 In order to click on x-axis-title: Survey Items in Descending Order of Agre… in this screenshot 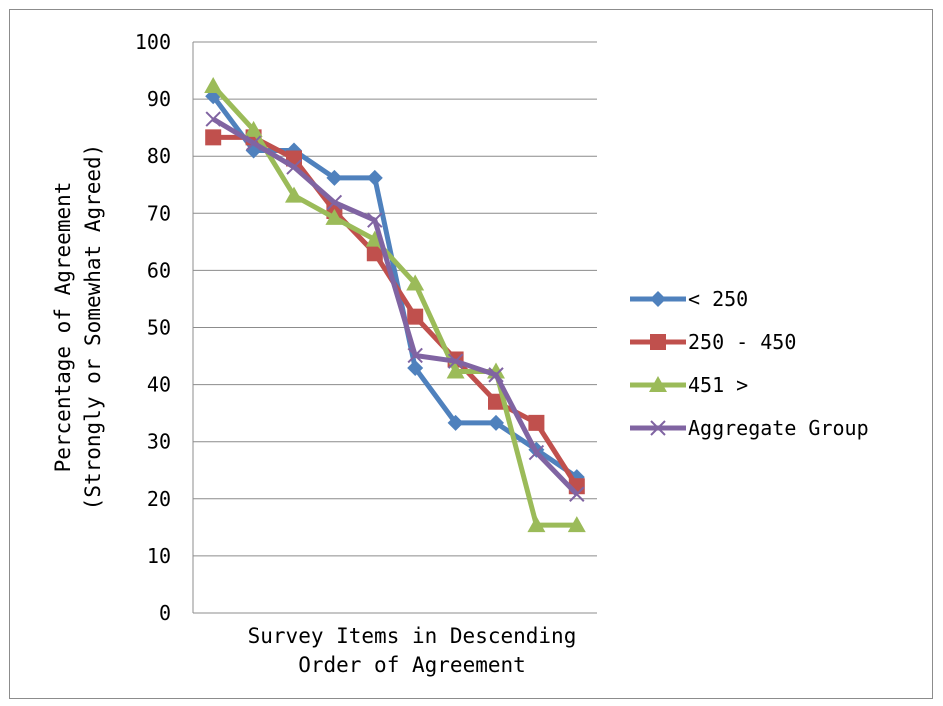, I will do `click(412, 650)`.